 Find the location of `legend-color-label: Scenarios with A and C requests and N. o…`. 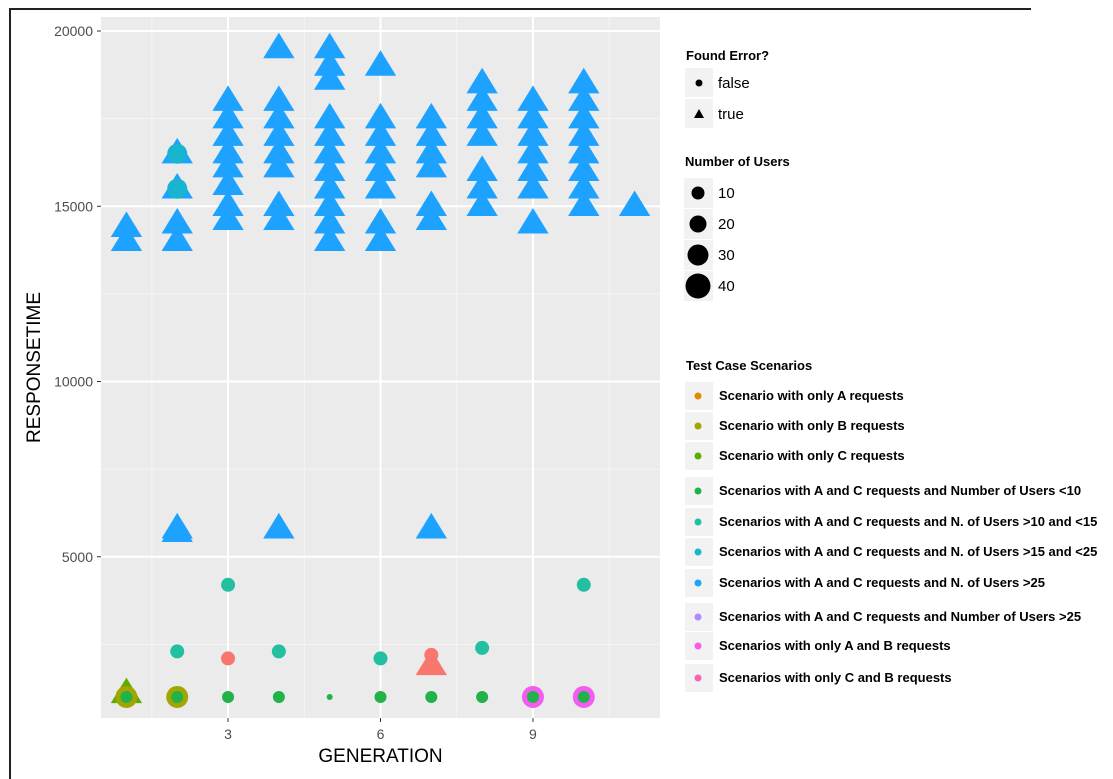

legend-color-label: Scenarios with A and C requests and N. o… is located at coordinates (908, 551).